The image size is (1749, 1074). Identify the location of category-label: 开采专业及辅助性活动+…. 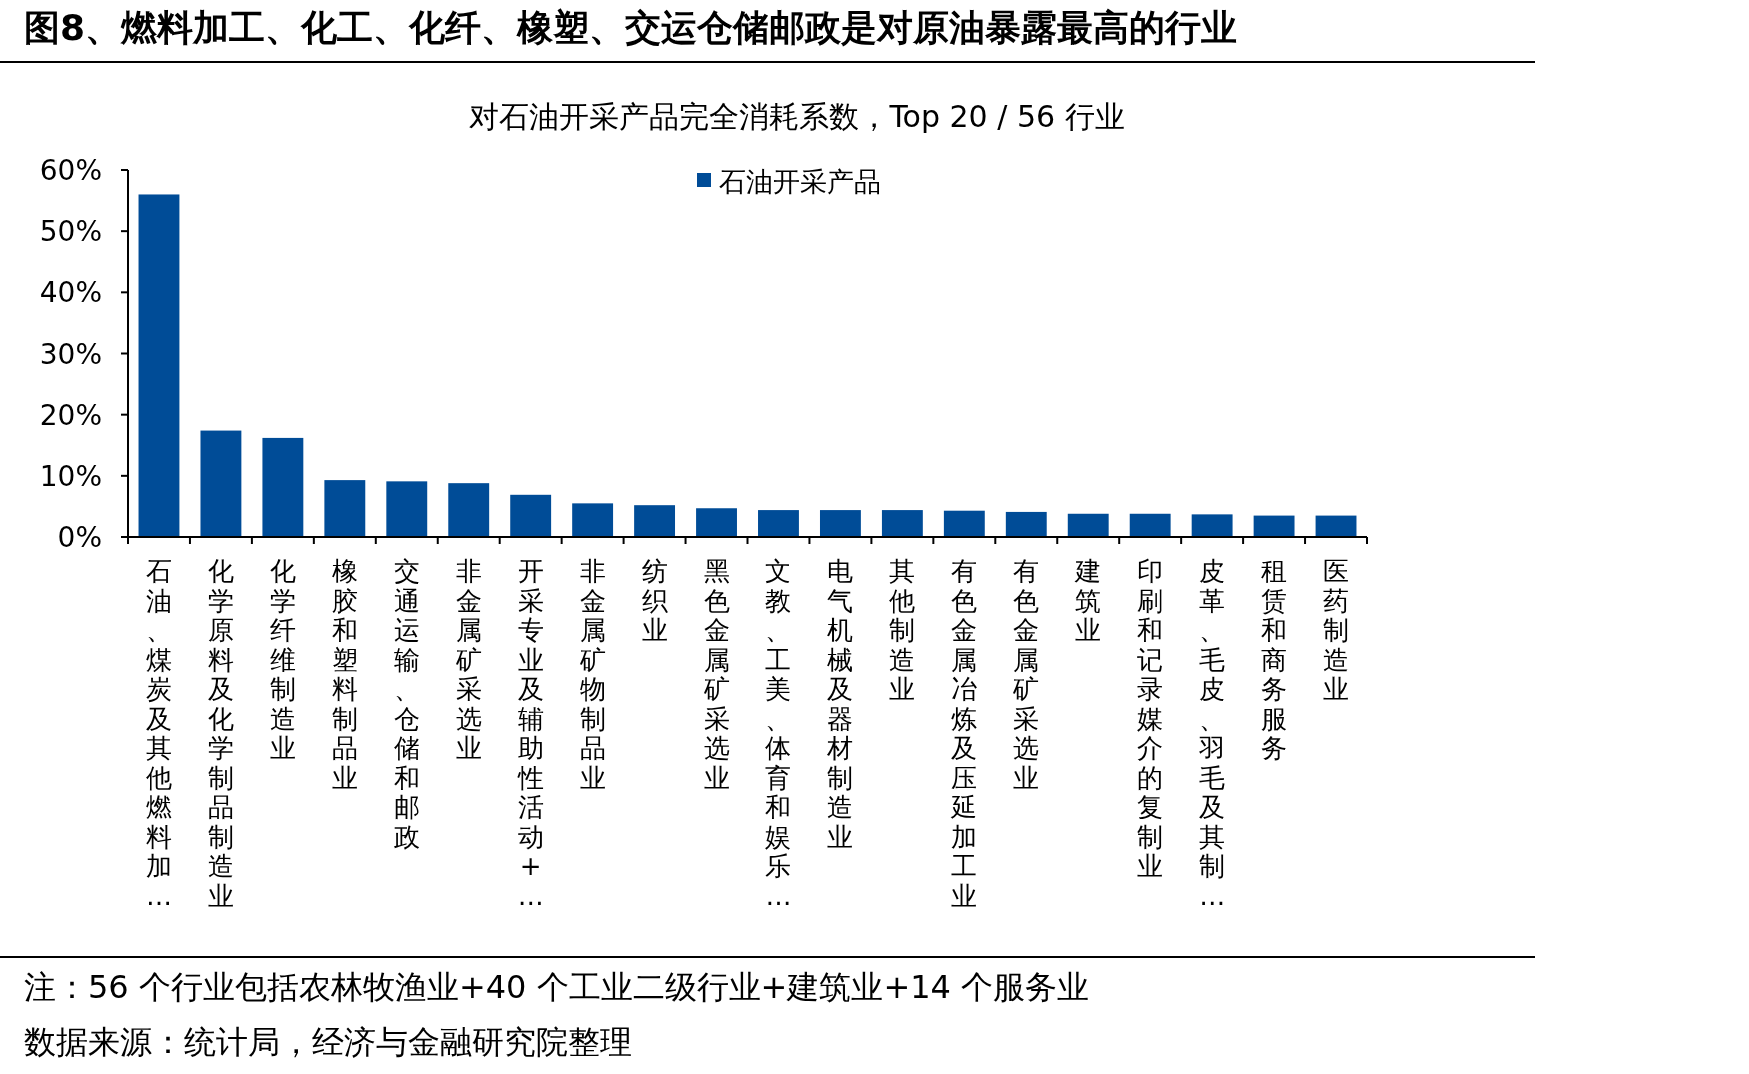
(530, 733).